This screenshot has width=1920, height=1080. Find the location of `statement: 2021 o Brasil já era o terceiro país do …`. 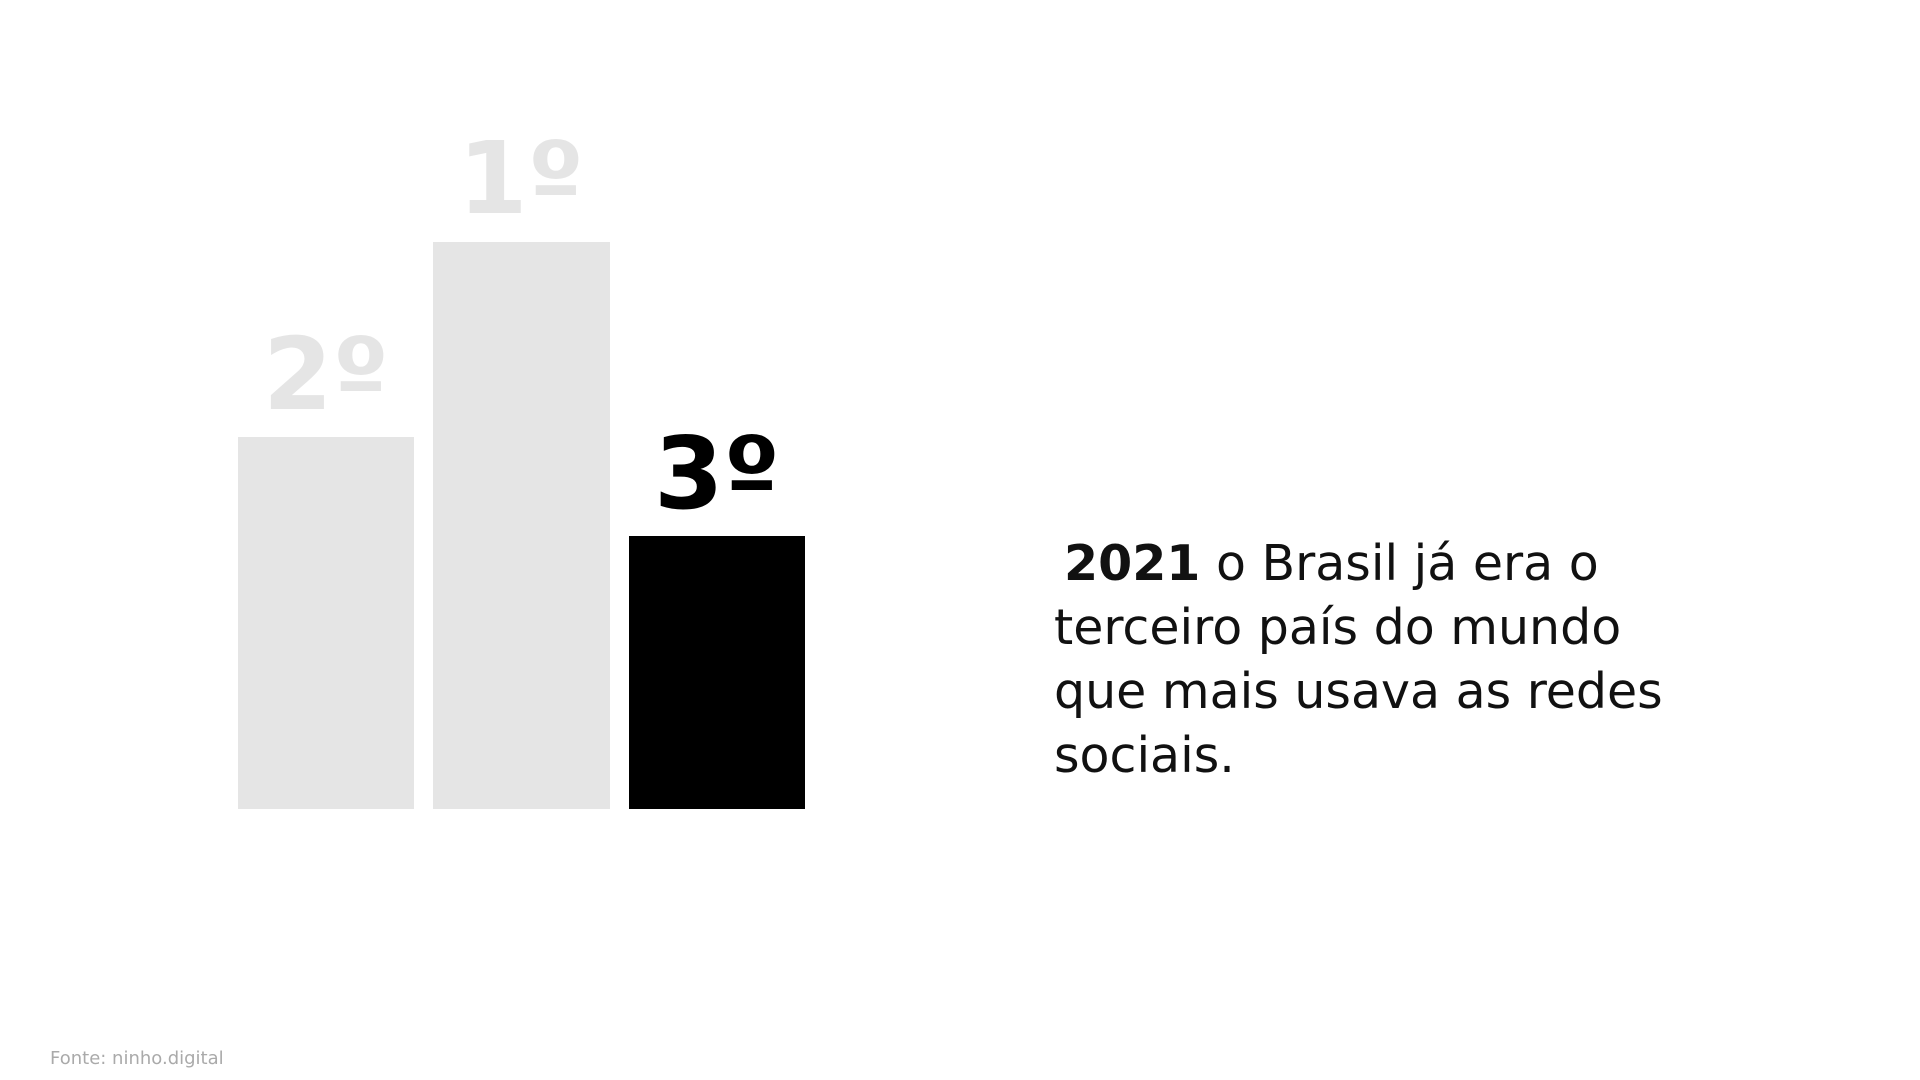

statement: 2021 o Brasil já era o terceiro país do … is located at coordinates (1374, 660).